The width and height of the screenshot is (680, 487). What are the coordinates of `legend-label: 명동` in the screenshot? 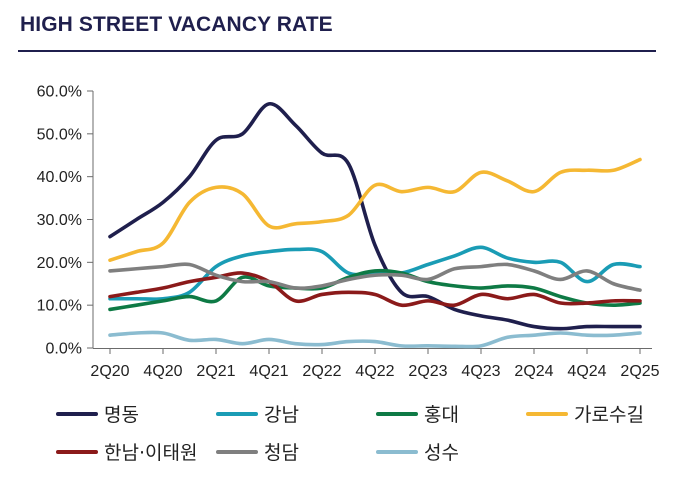 It's located at (121, 415).